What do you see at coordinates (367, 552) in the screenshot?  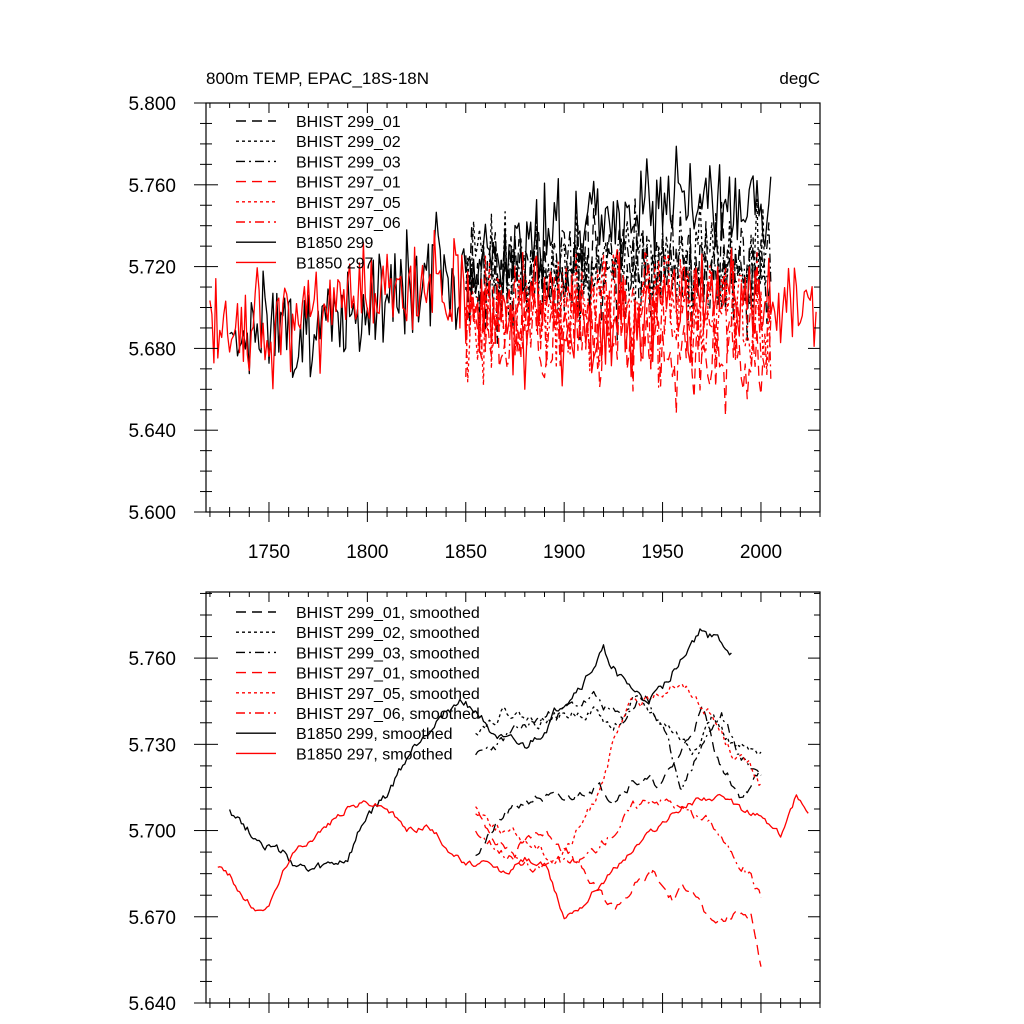 I see `x-tick-label: 1800` at bounding box center [367, 552].